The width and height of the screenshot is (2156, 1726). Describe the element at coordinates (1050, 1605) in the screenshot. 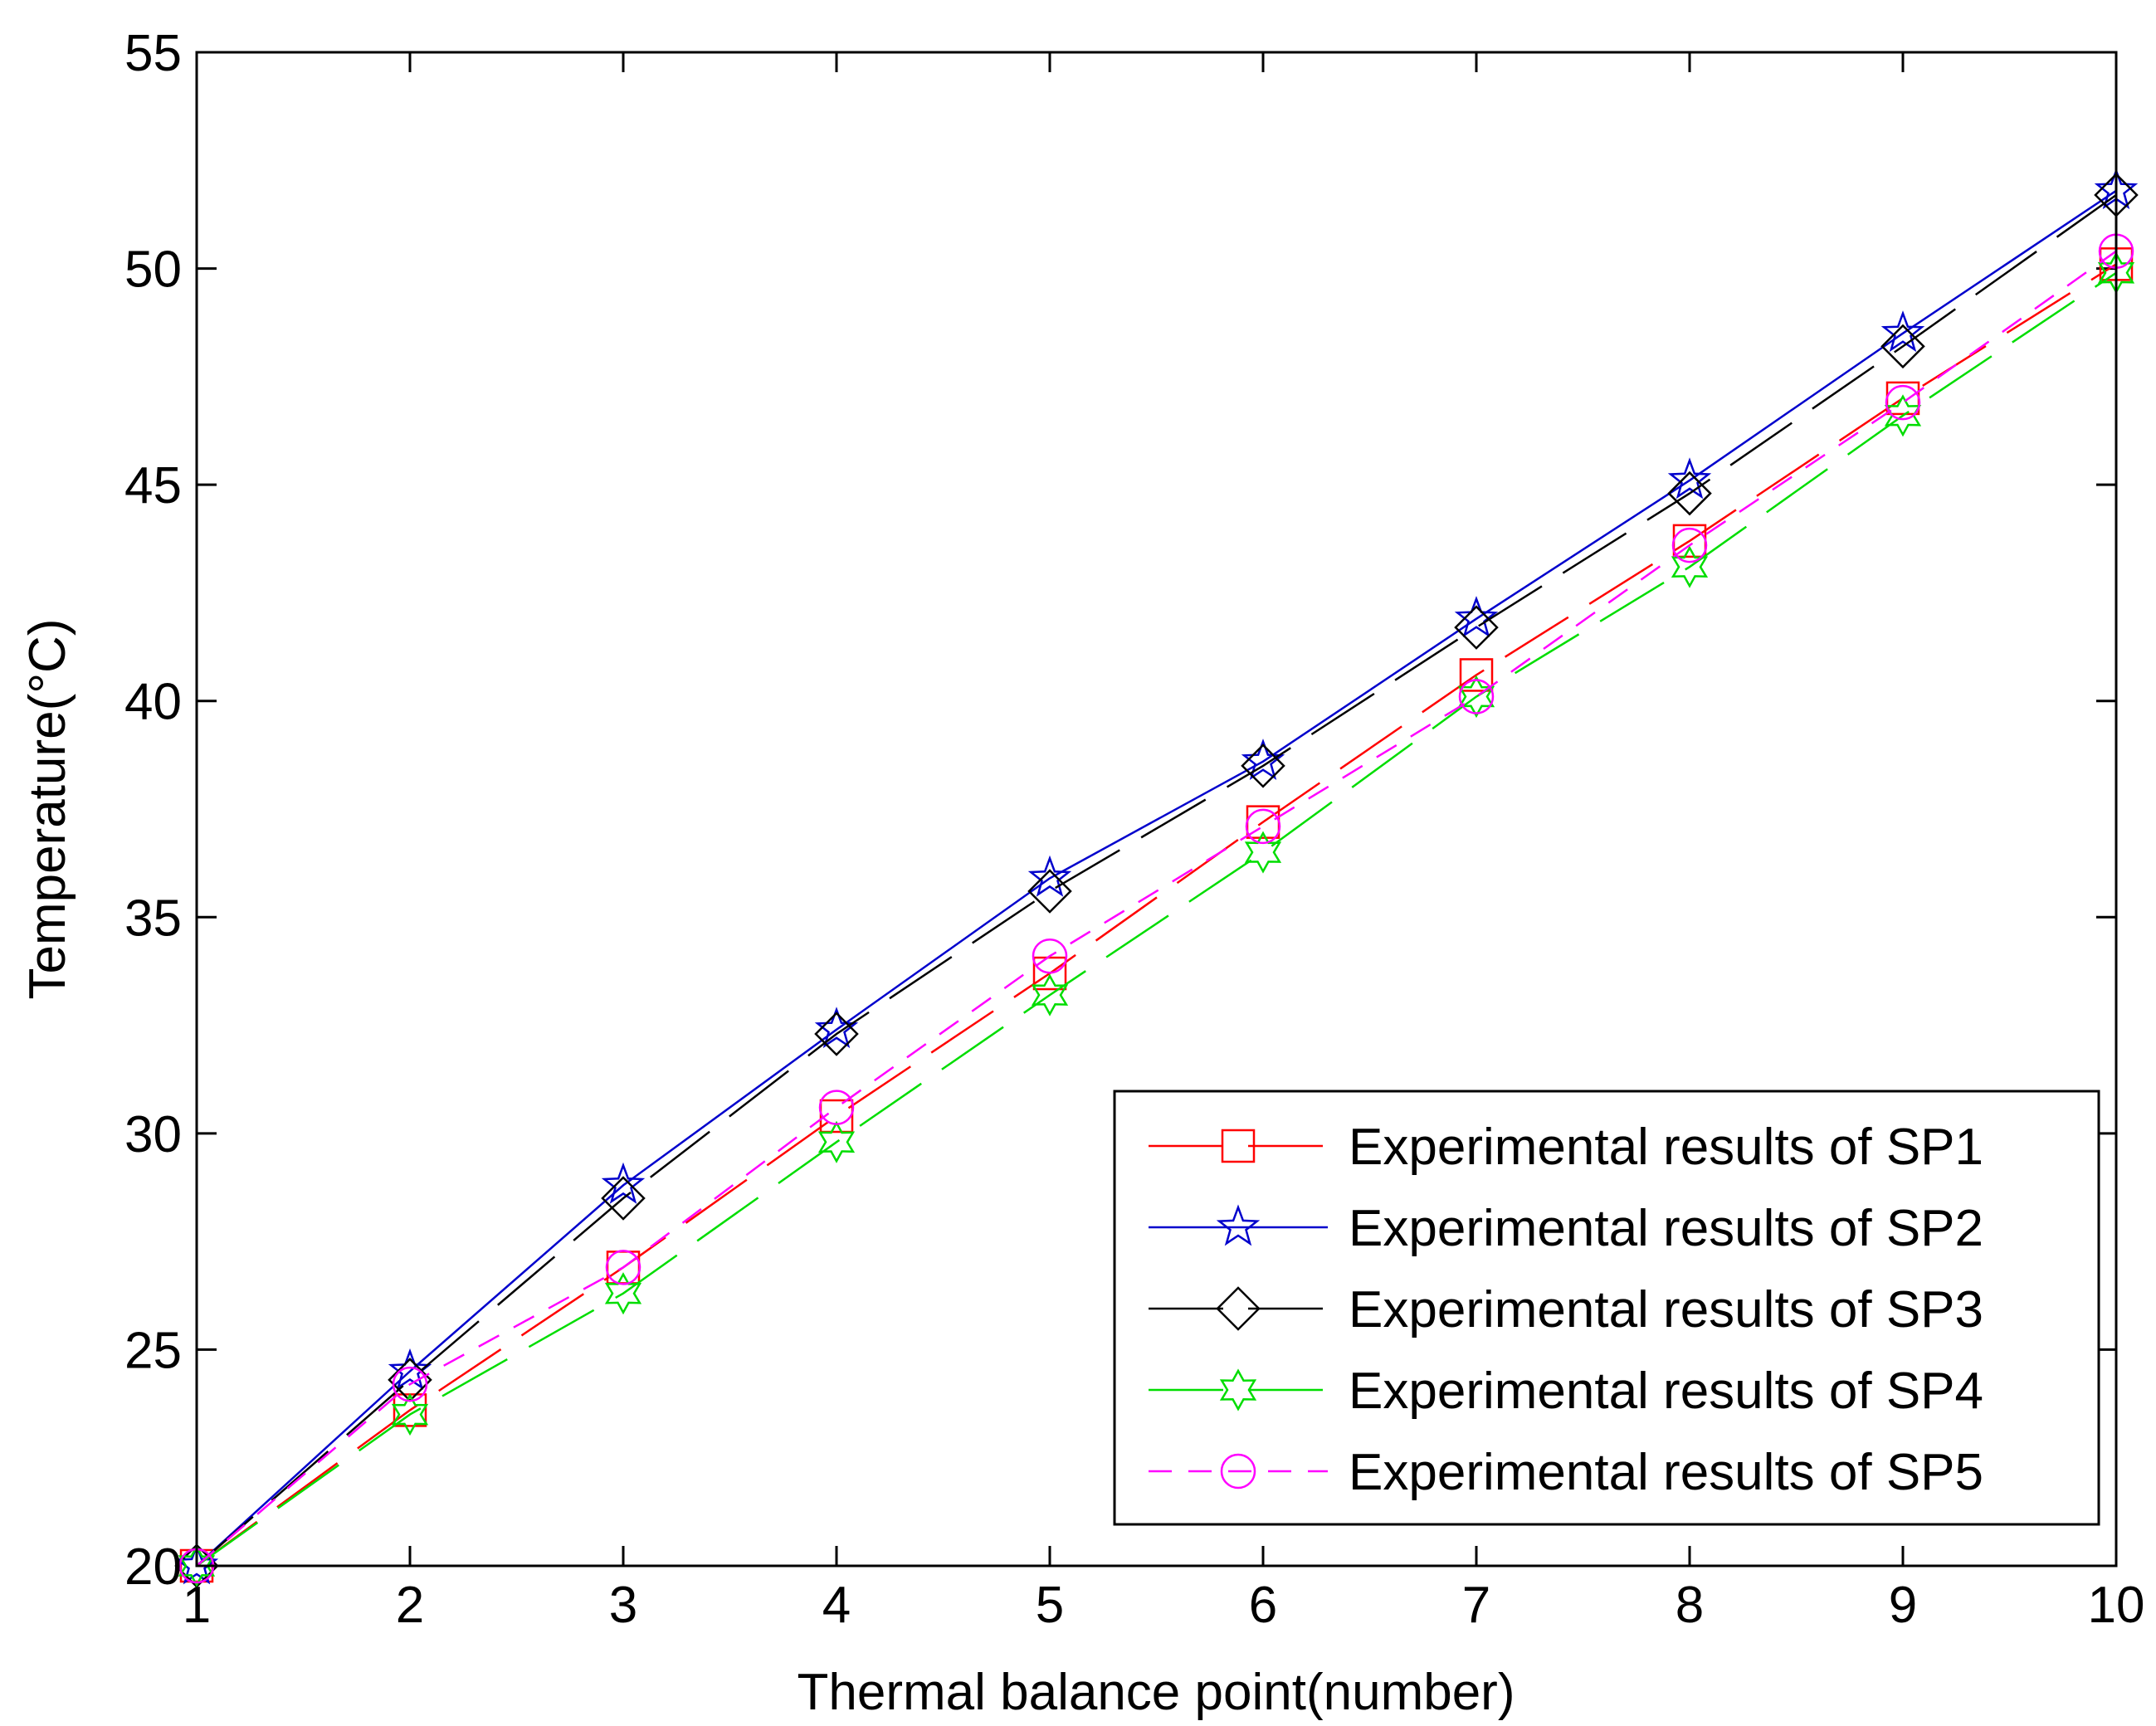

I see `x-tick-label: 5` at that location.